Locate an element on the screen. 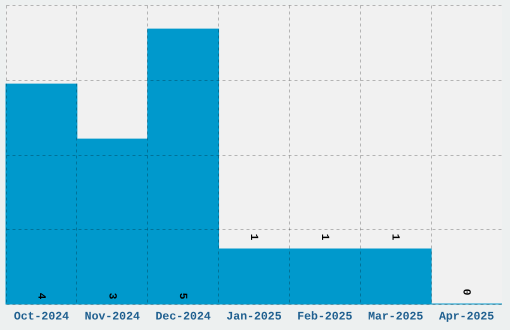  data-label: 5 is located at coordinates (182, 296).